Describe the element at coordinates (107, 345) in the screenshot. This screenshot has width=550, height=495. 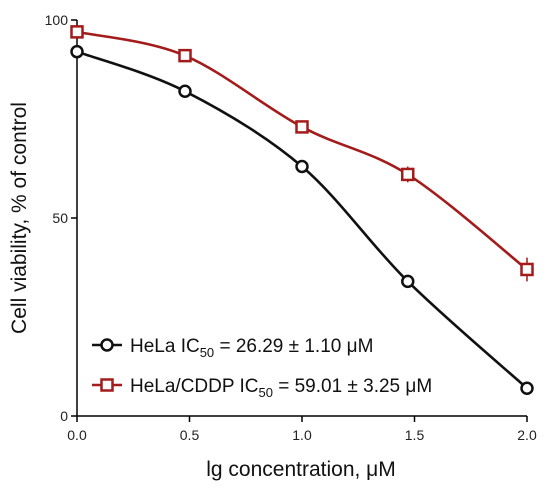
I see `legend-marker-hela` at that location.